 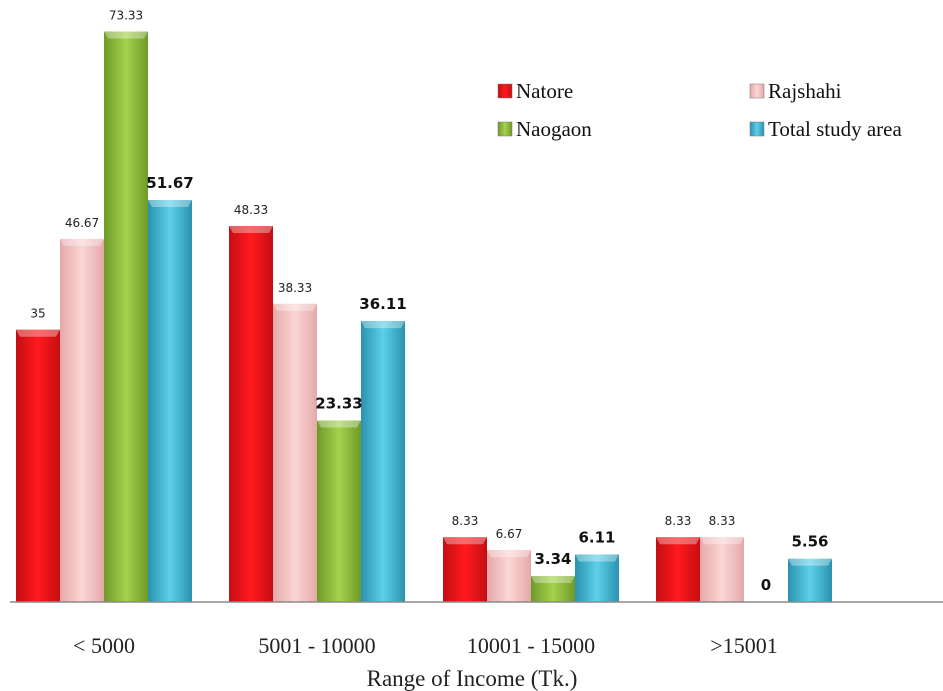 What do you see at coordinates (383, 325) in the screenshot?
I see `bar-total-study-area-2-cap` at bounding box center [383, 325].